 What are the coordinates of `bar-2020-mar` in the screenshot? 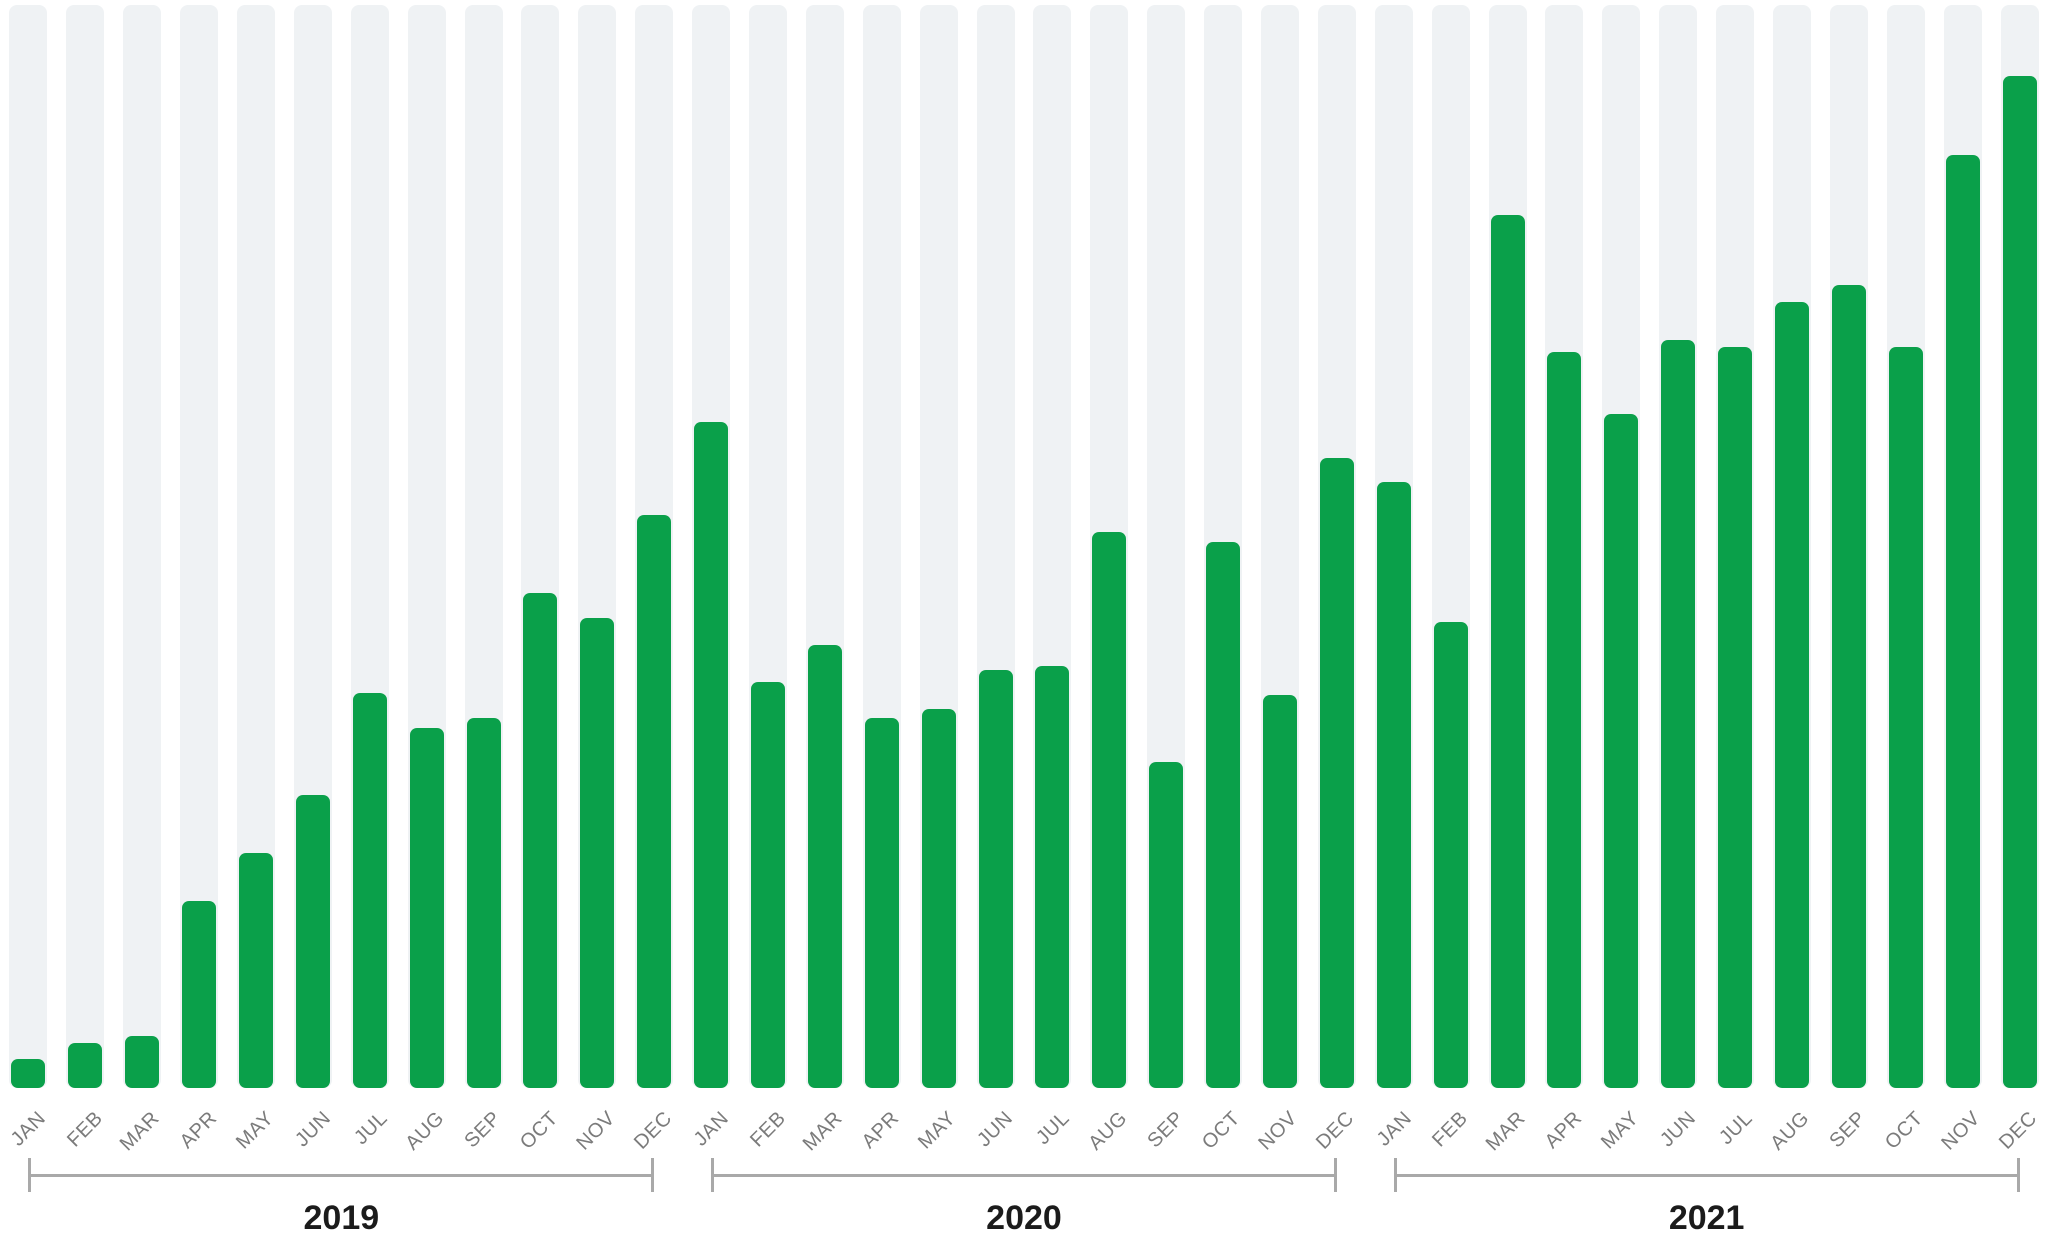 It's located at (824, 866).